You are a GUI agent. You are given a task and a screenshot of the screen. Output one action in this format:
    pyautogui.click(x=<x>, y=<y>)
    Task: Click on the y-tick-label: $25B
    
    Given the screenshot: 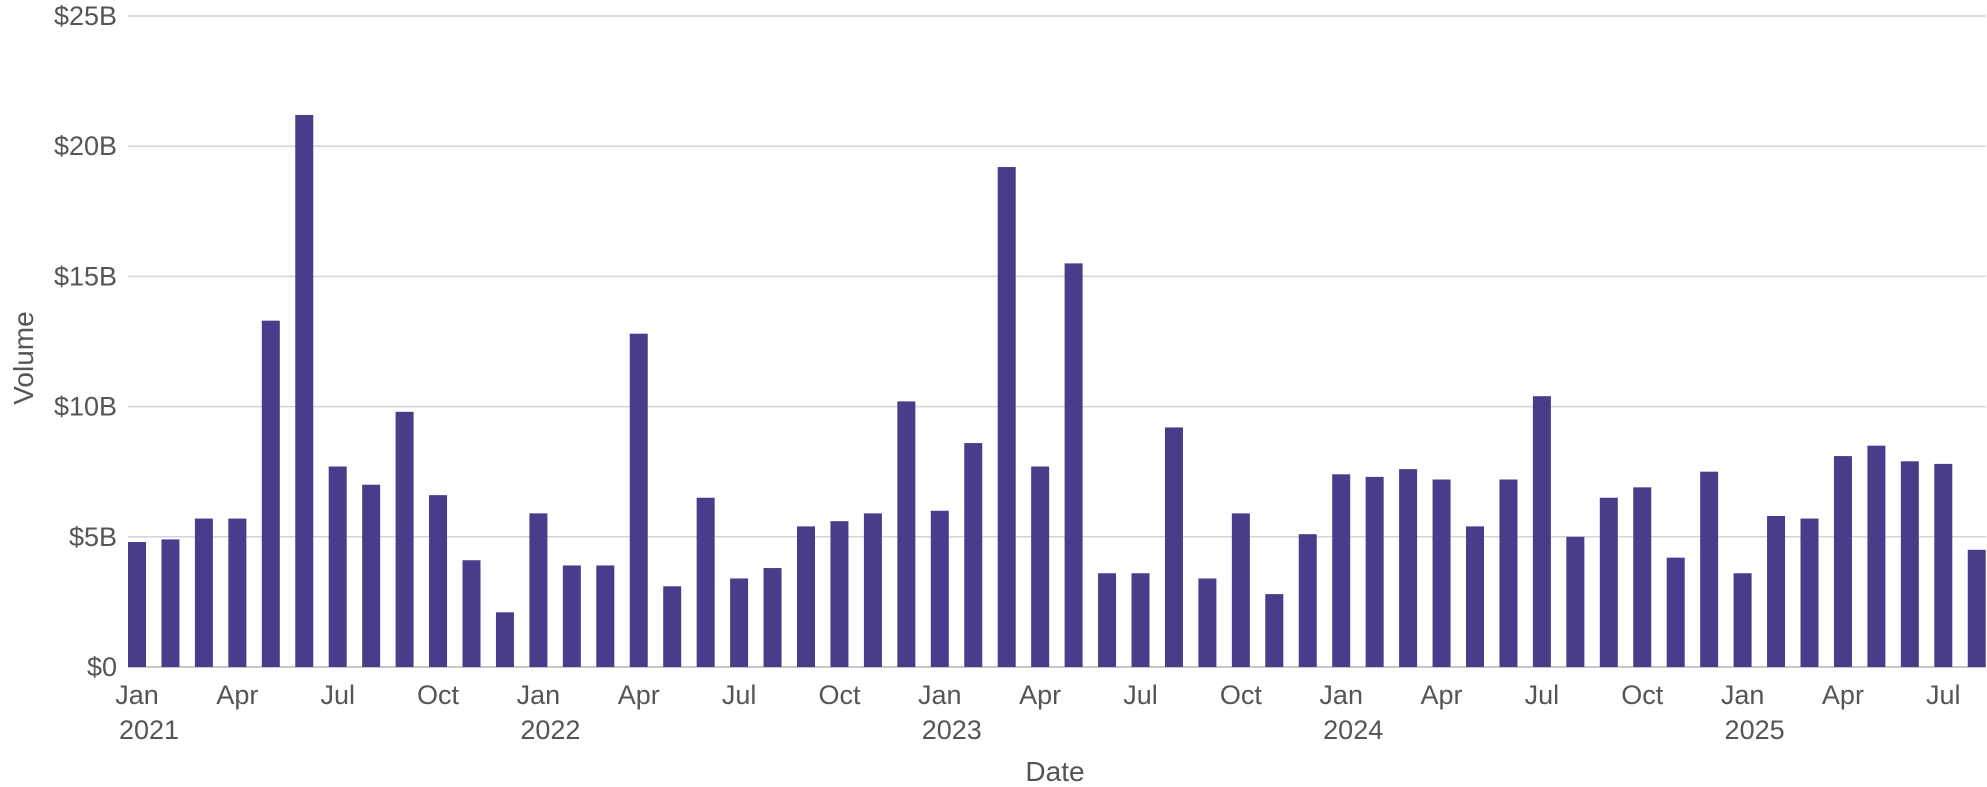 What is the action you would take?
    pyautogui.click(x=85, y=16)
    